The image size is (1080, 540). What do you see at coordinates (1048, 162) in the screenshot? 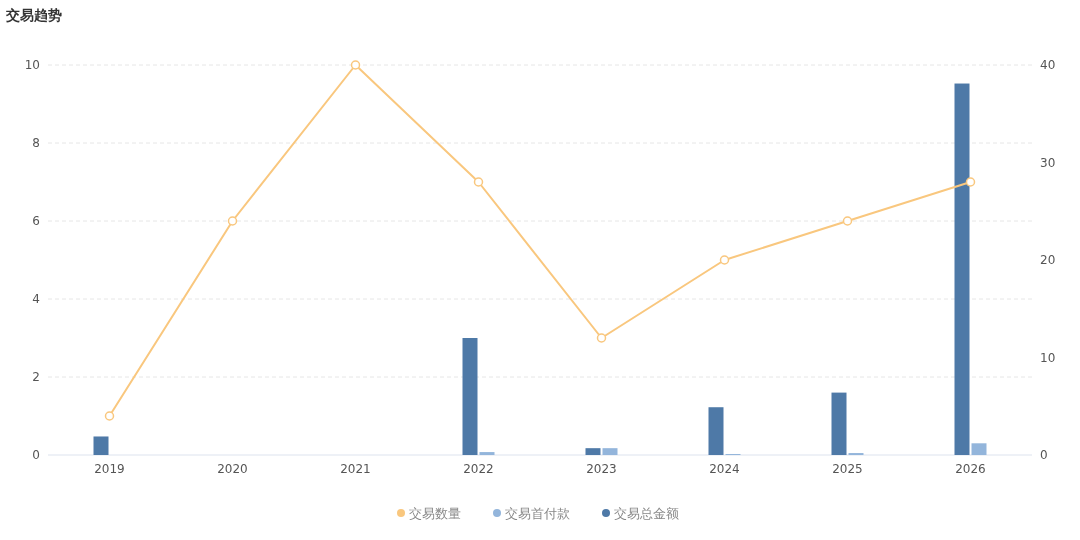
I see `y2-tick-label: 30` at bounding box center [1048, 162].